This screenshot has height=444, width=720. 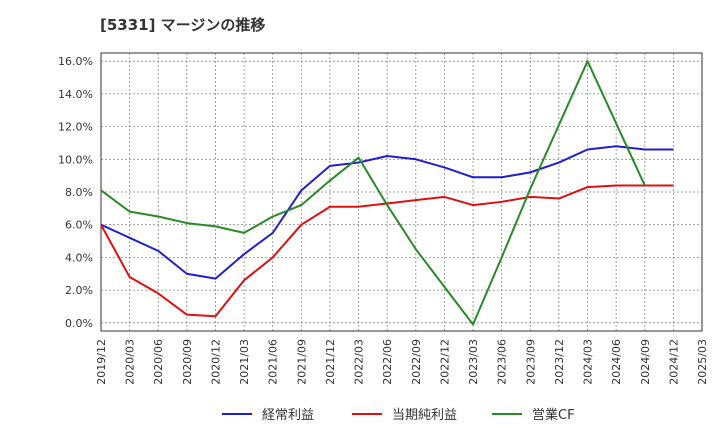 I want to click on legend-label-2: 当期純利益, so click(x=424, y=415).